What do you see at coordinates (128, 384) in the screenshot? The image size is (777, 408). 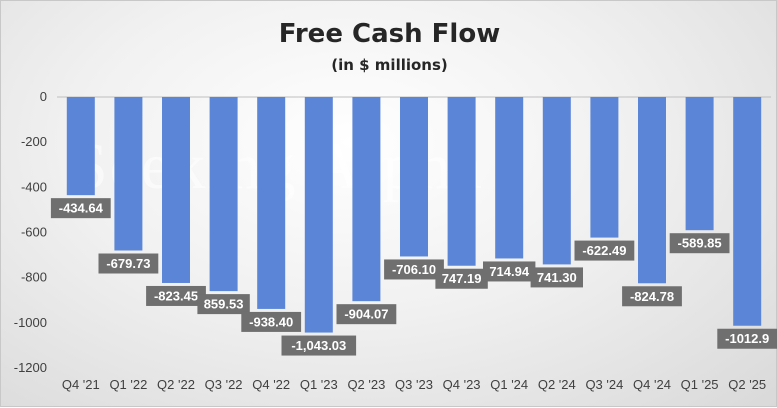 I see `x-tick-label: Q1 '22` at bounding box center [128, 384].